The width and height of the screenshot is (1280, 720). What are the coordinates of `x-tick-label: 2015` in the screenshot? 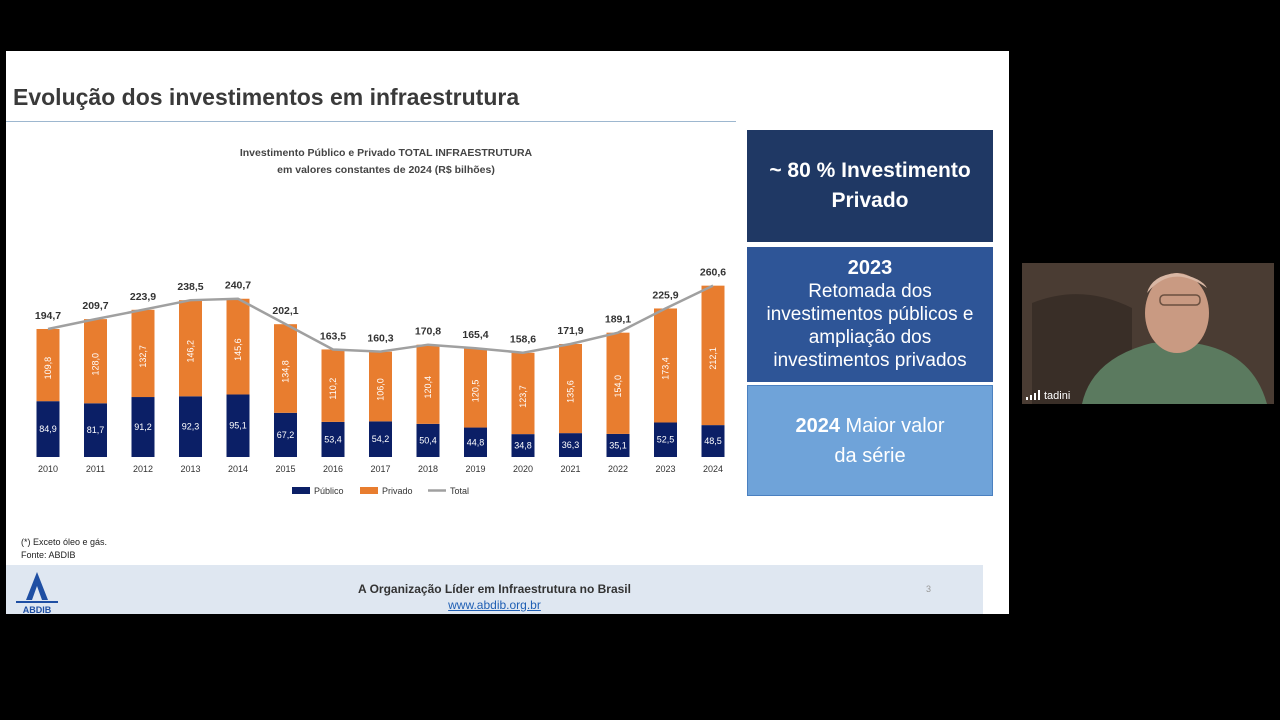 It's located at (285, 469).